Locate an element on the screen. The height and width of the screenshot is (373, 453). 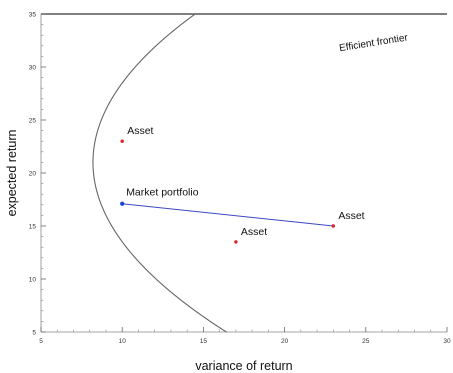
y-axis-title: expected return is located at coordinates (12, 173).